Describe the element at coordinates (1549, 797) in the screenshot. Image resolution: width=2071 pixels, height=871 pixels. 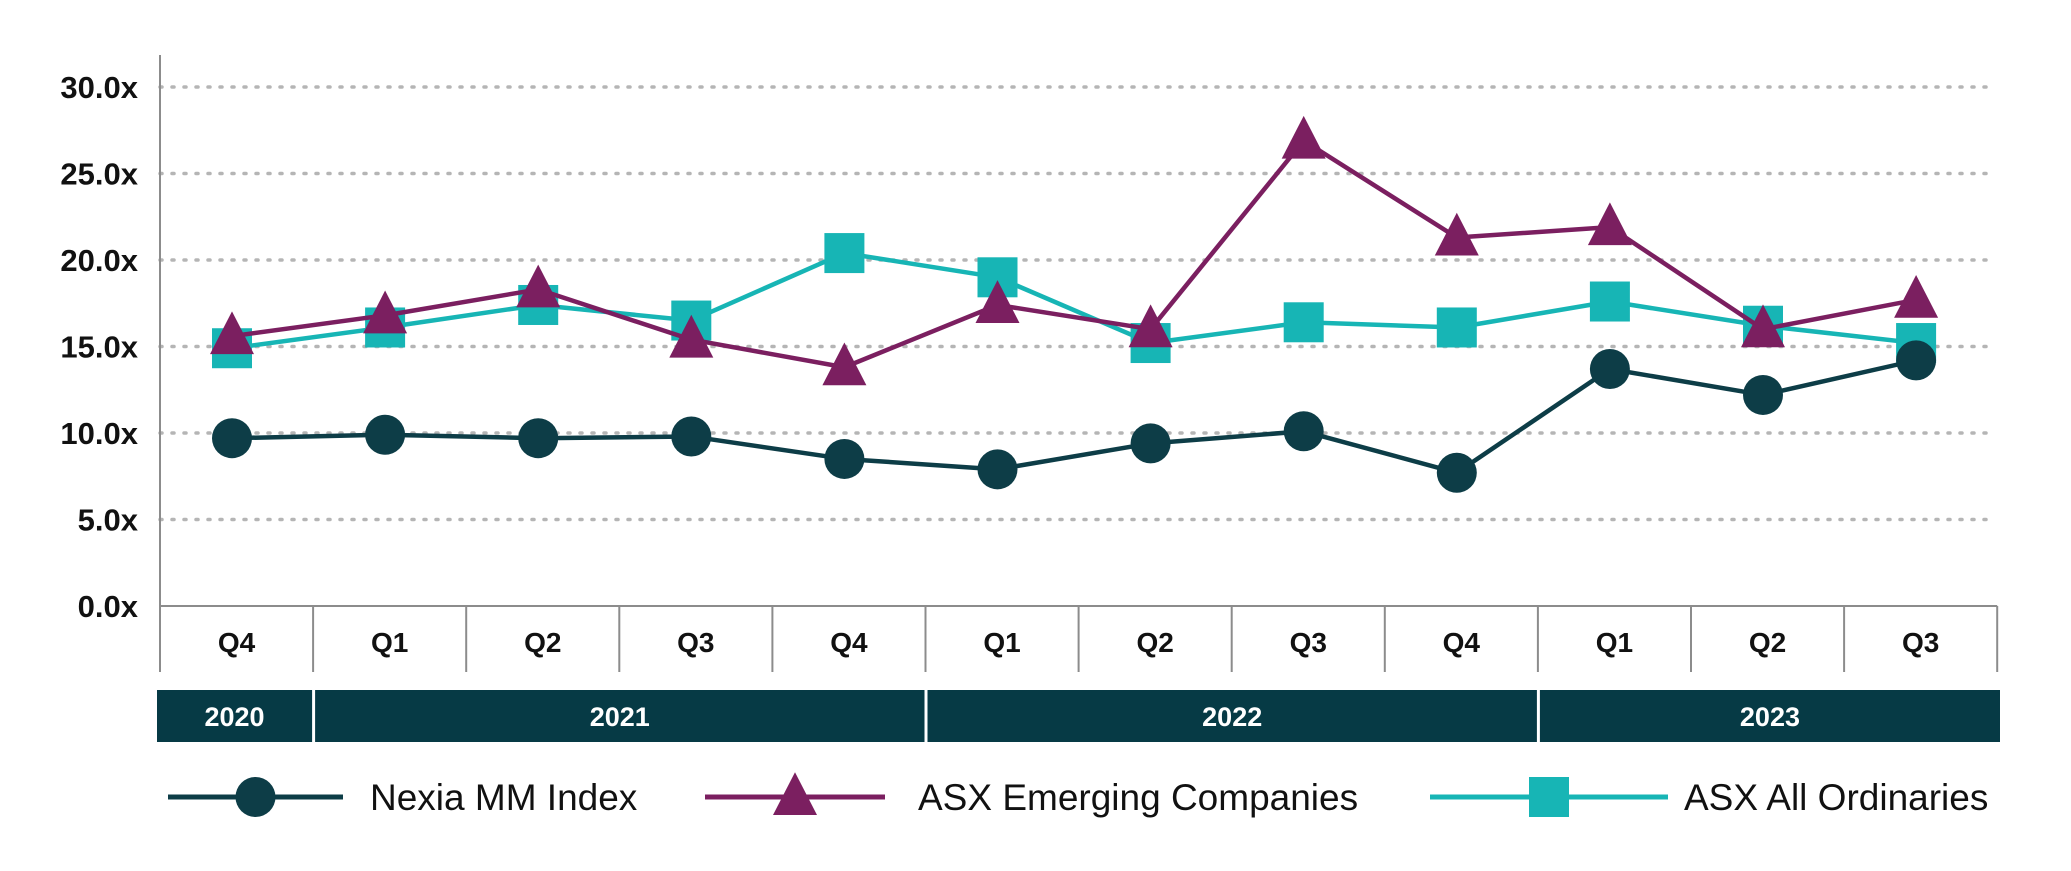
I see `legend-marker-square` at that location.